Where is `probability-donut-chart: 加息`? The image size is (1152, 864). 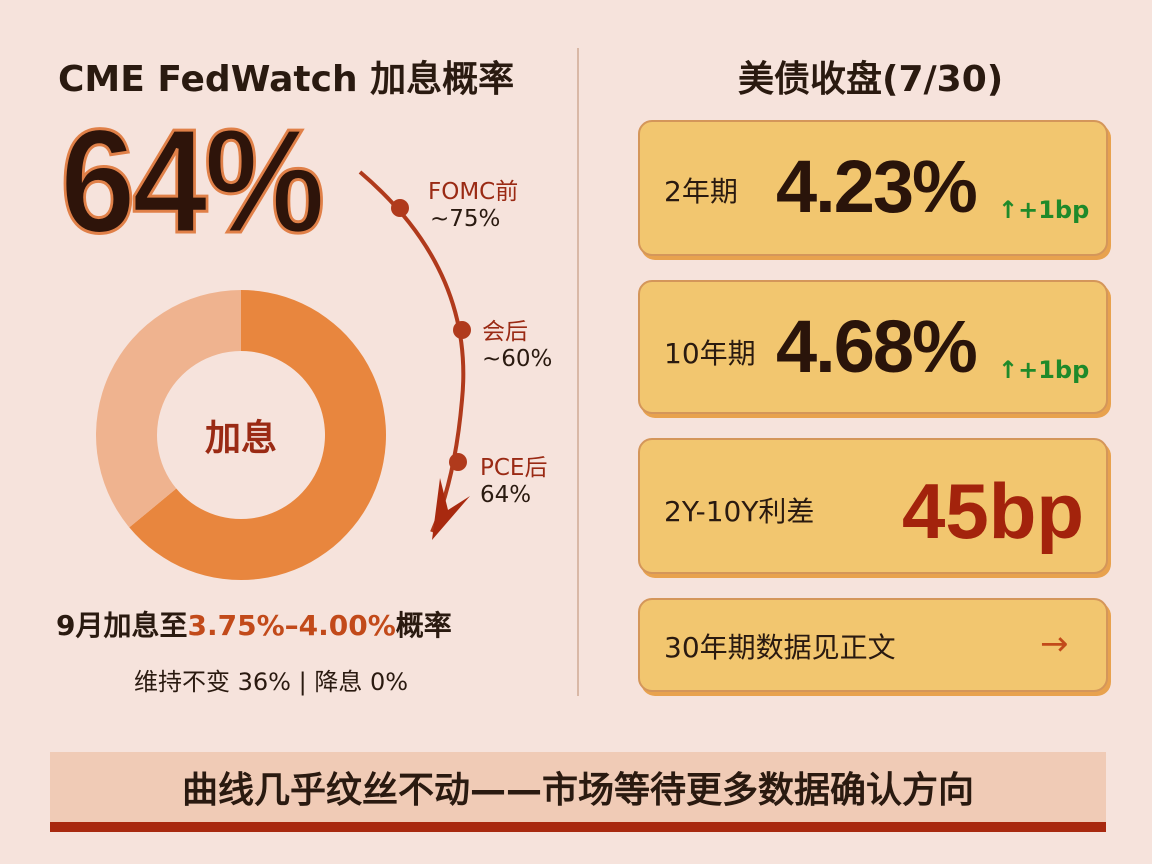 probability-donut-chart: 加息 is located at coordinates (240, 435).